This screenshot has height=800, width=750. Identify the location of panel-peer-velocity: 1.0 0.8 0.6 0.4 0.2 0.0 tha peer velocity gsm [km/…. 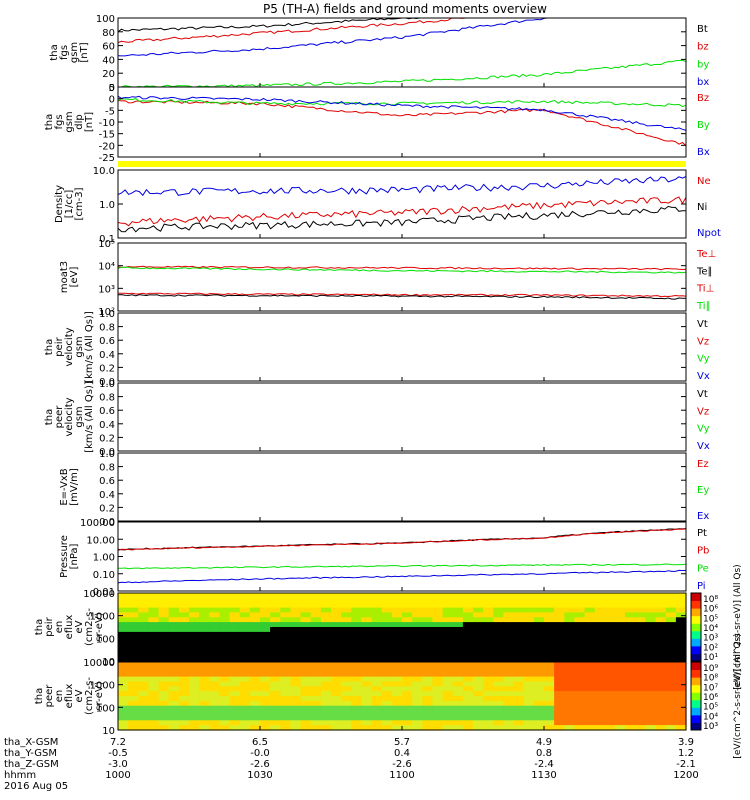
(377, 418).